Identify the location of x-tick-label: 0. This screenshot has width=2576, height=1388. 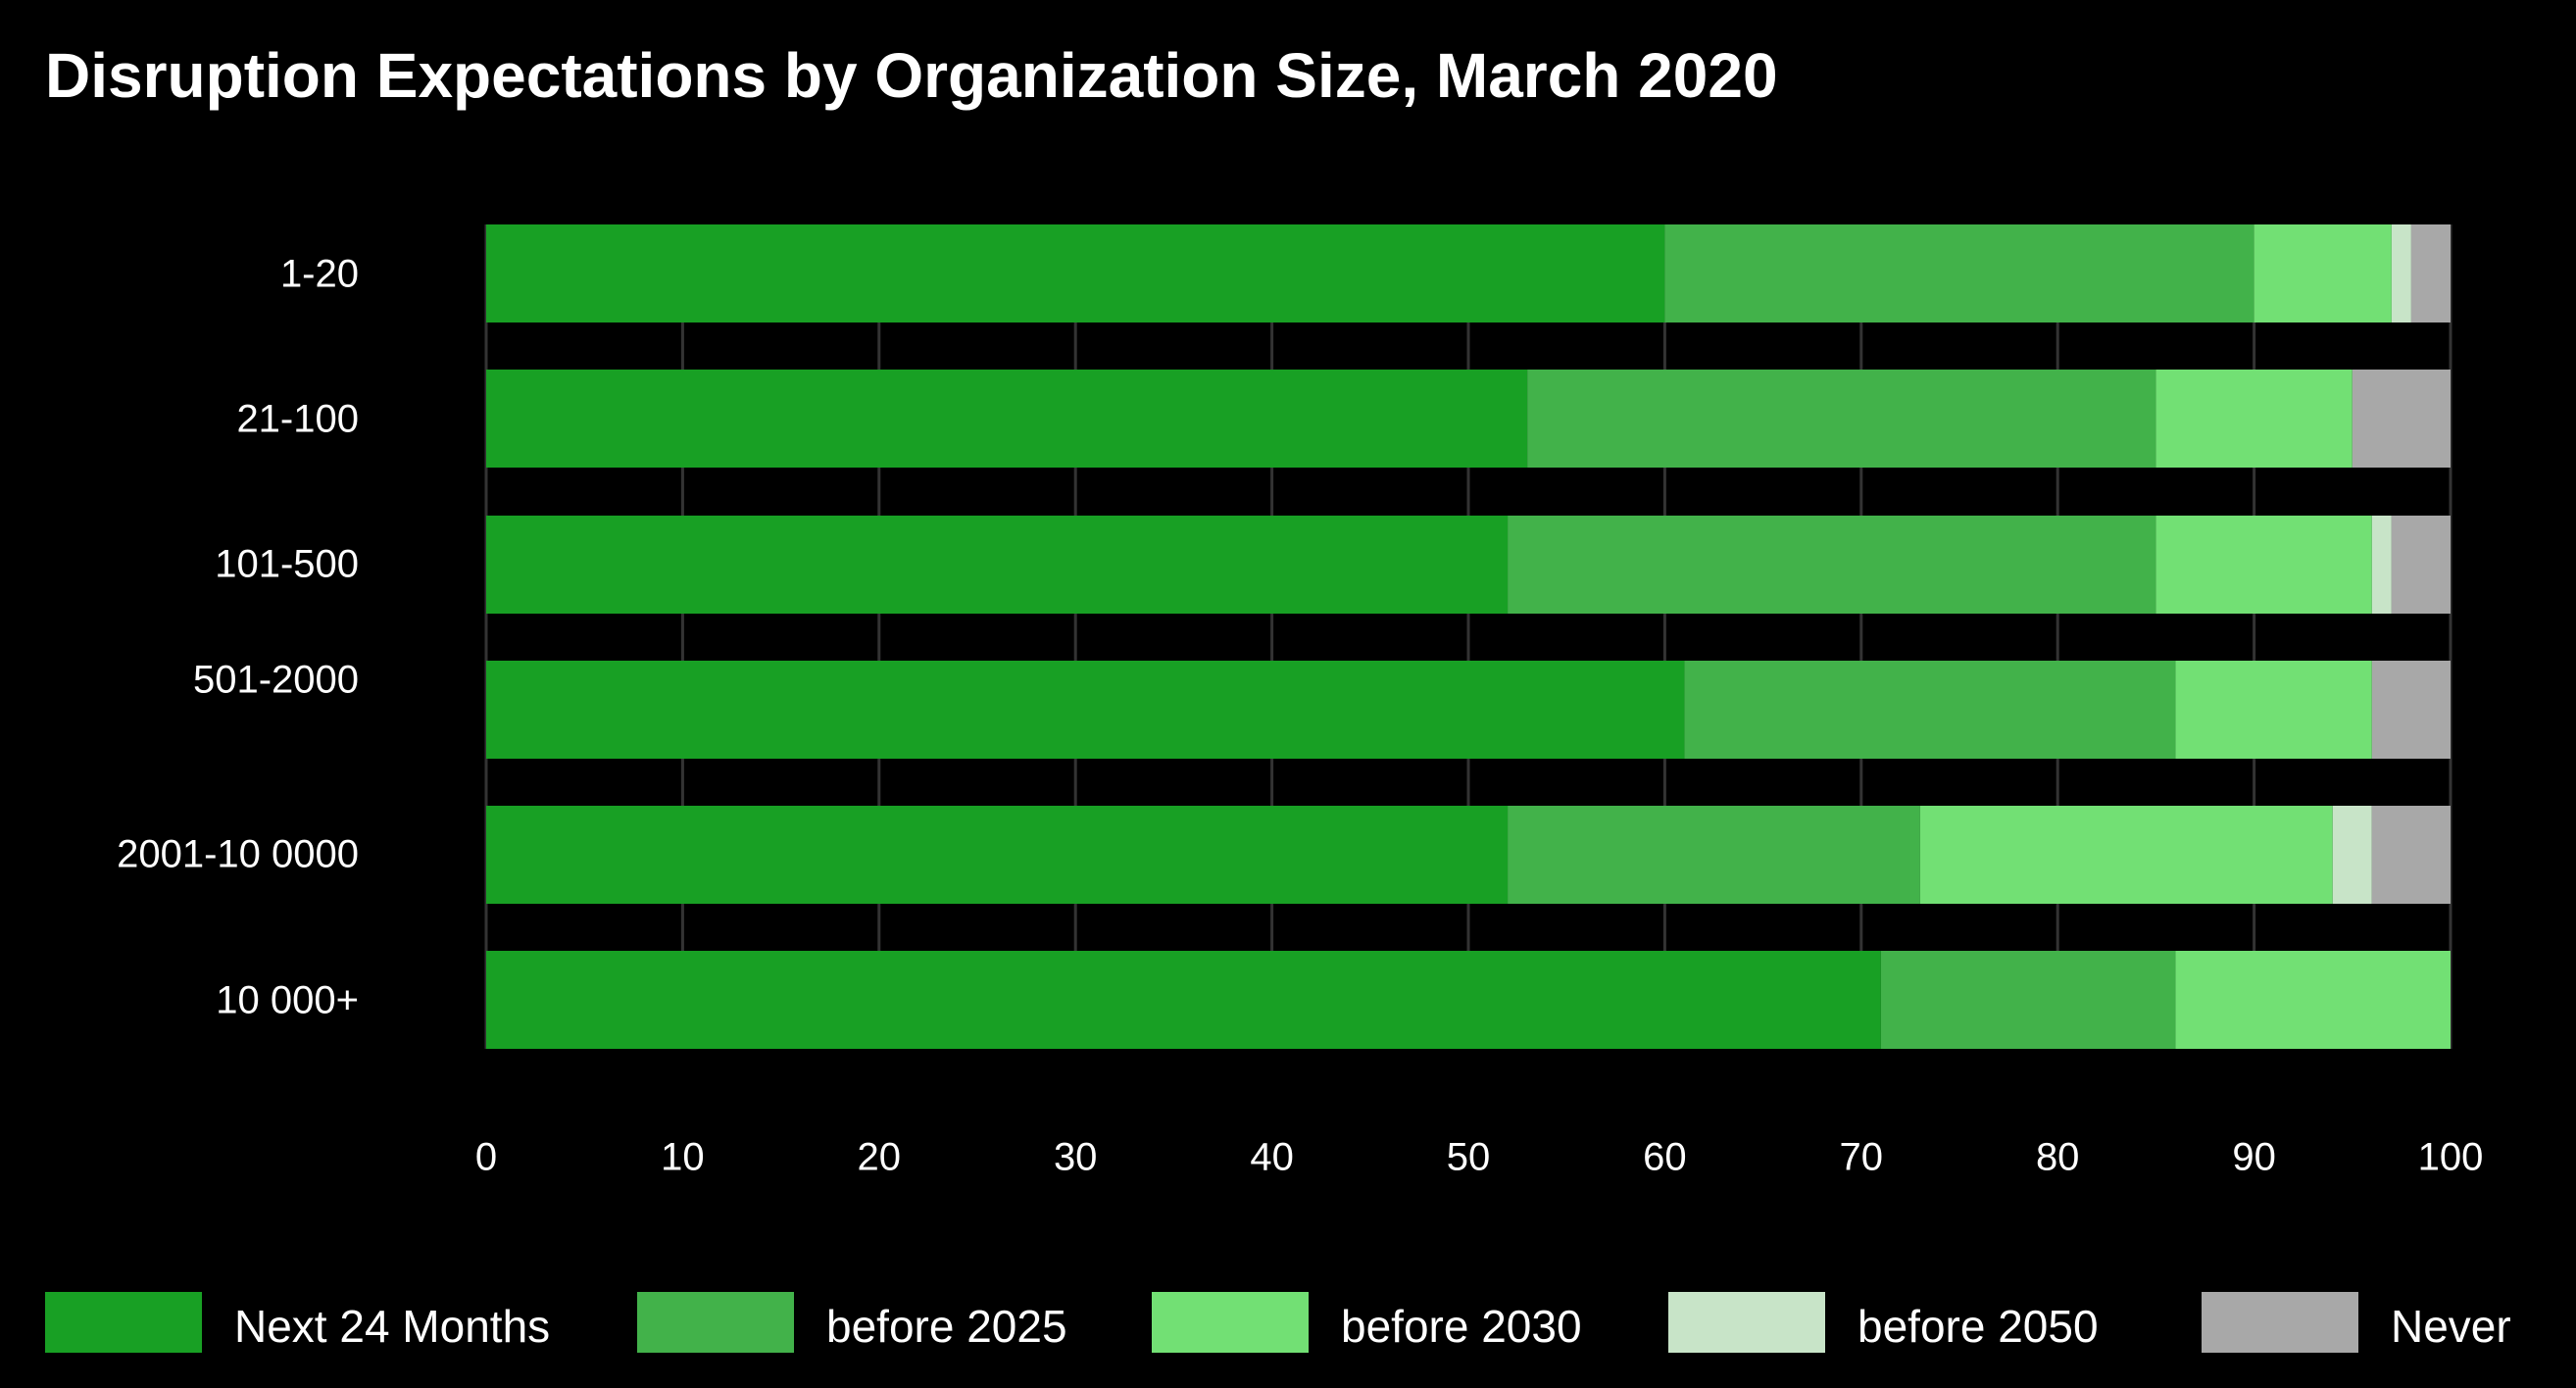
(486, 1157).